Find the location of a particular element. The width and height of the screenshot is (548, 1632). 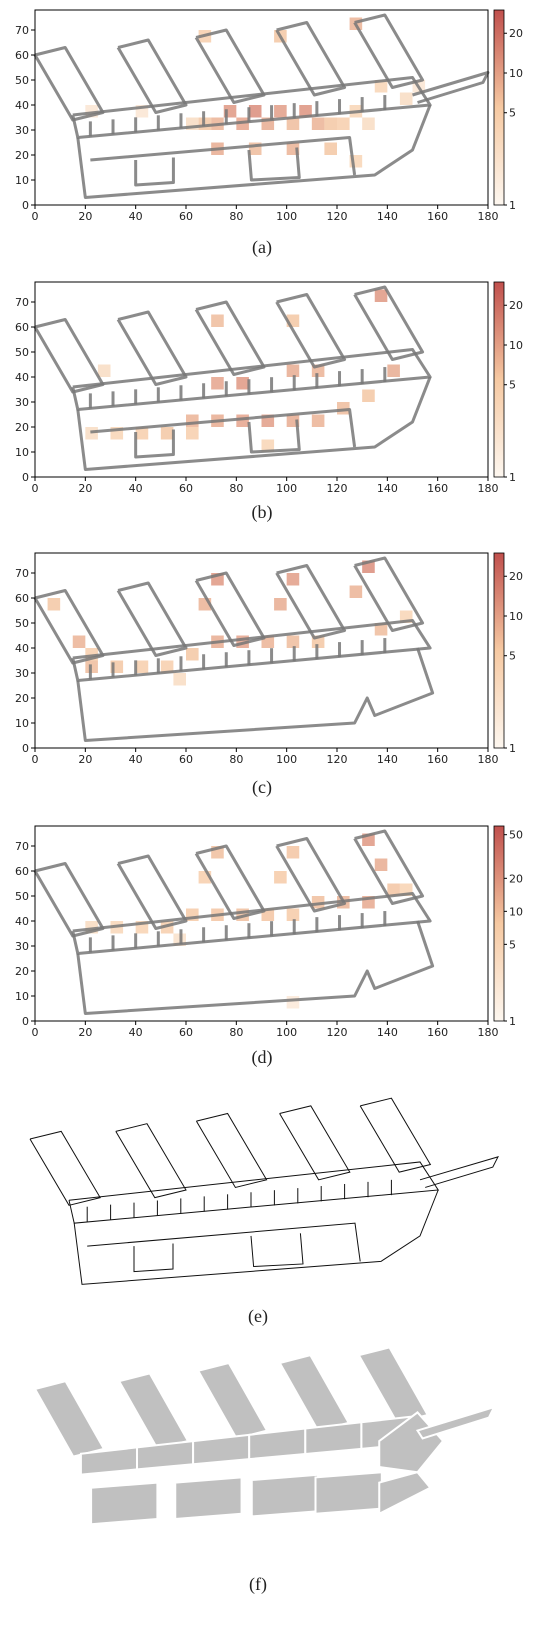

colorbar-tick-label: 5 is located at coordinates (512, 944).